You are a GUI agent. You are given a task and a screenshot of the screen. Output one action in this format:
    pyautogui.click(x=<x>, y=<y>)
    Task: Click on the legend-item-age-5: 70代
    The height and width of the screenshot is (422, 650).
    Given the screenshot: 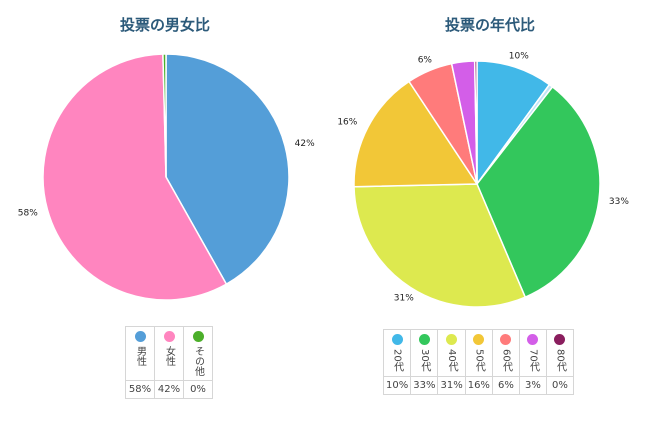 What is the action you would take?
    pyautogui.click(x=532, y=353)
    